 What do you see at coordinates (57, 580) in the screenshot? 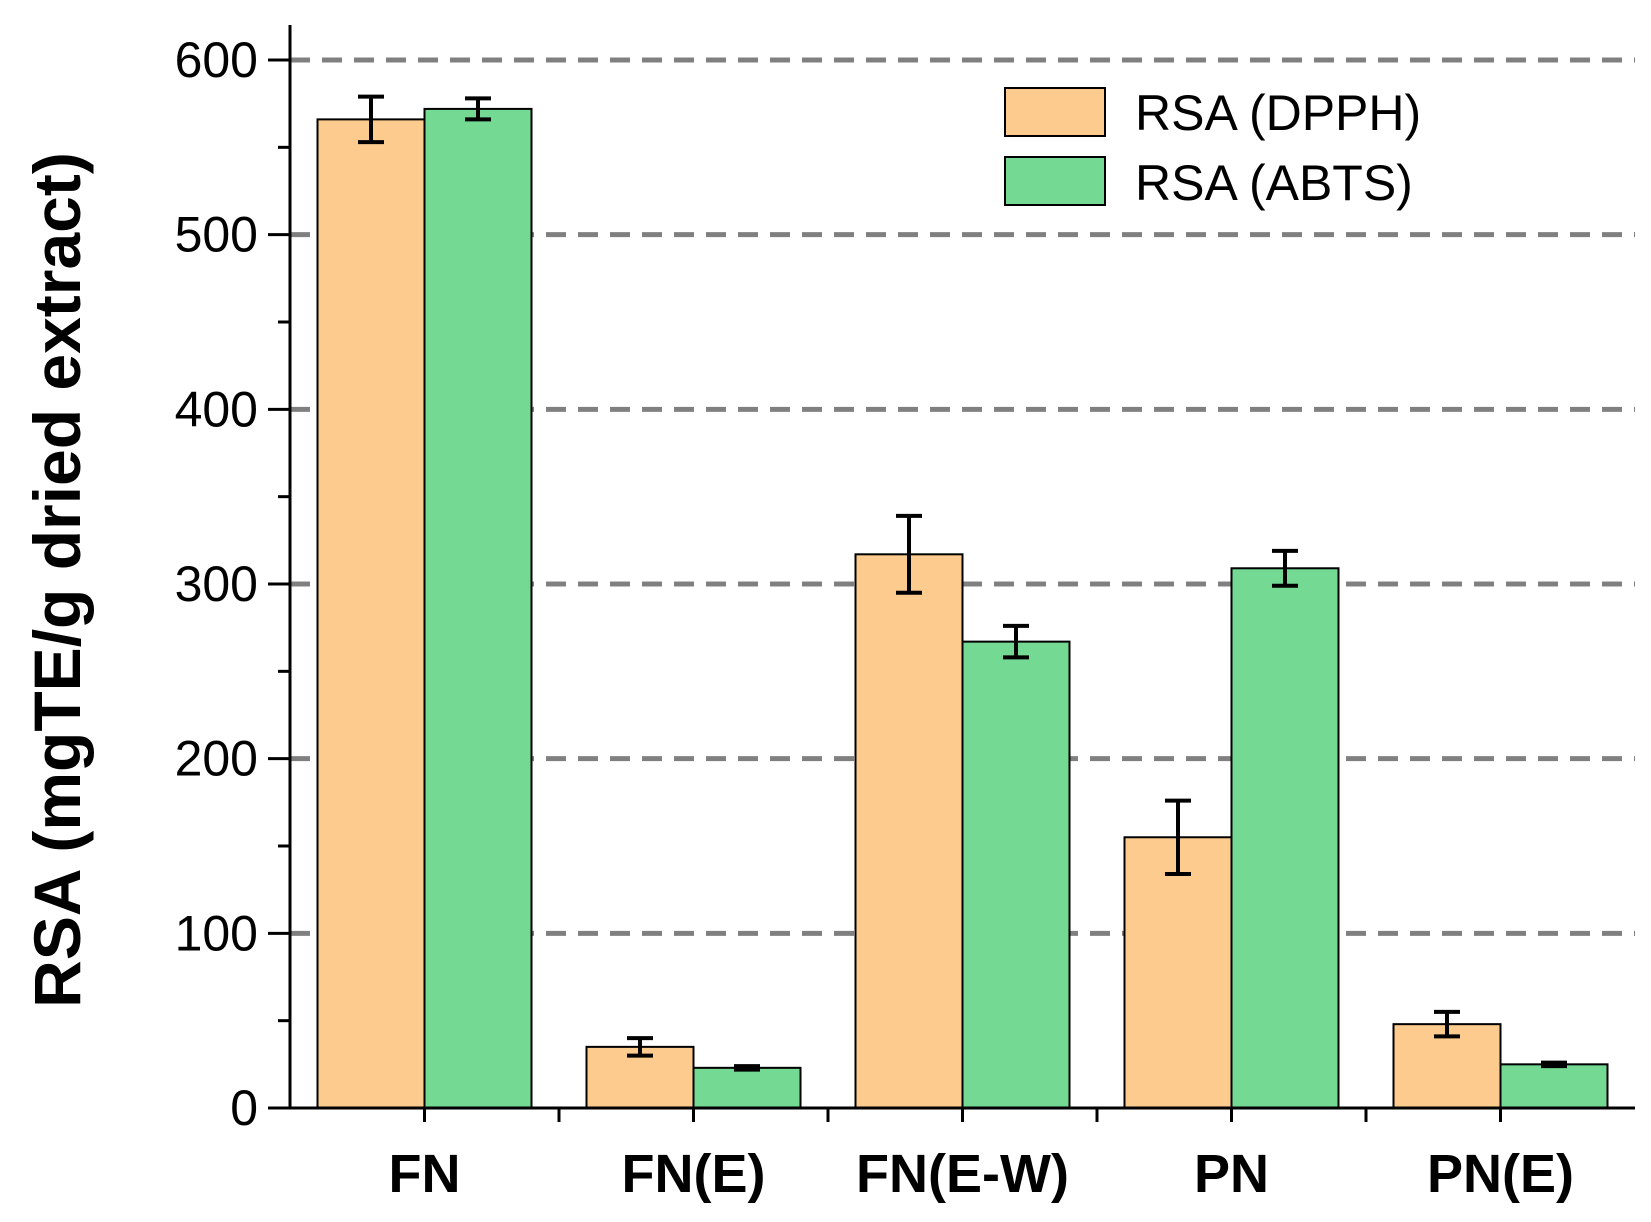
I see `y-axis-title: RSA (mgTE/g dried extract)` at bounding box center [57, 580].